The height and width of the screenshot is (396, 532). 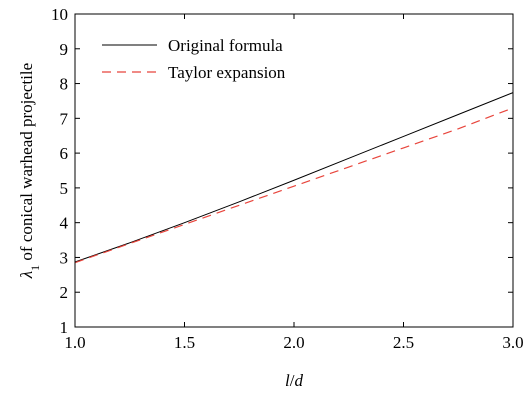 I want to click on y-tick-label: 10, so click(x=59, y=14).